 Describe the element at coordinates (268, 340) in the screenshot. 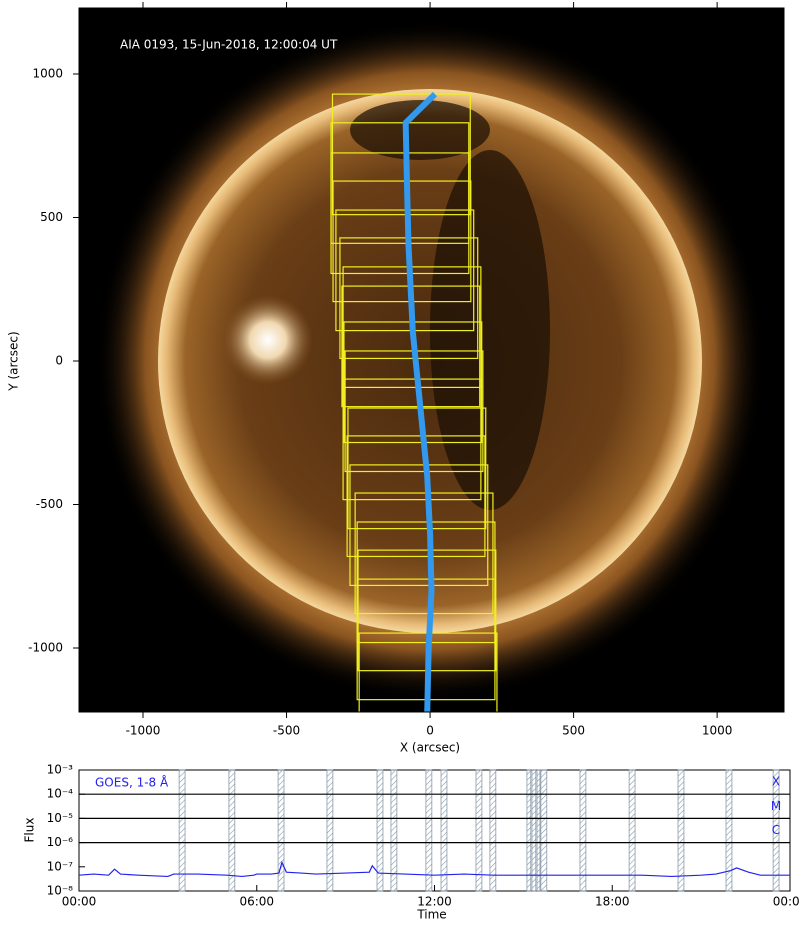

I see `active-region` at that location.